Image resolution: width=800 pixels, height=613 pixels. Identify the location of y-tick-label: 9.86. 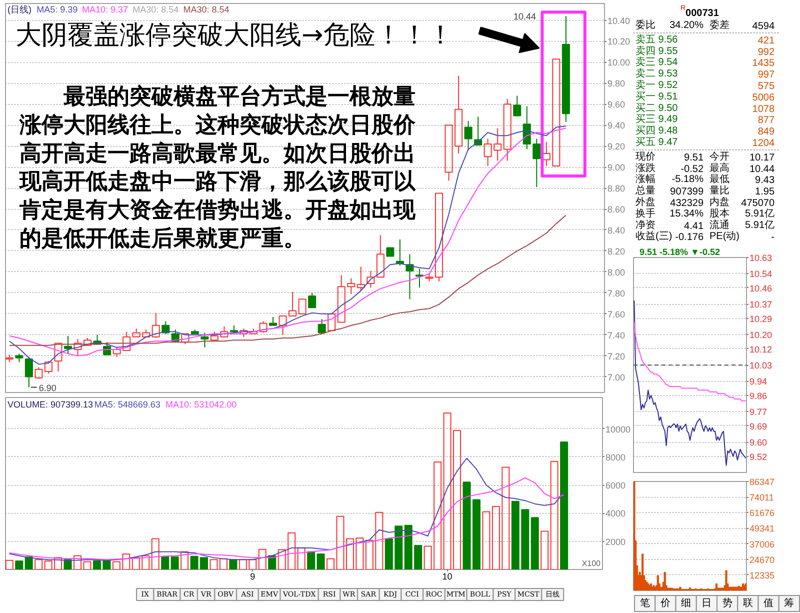
(759, 395).